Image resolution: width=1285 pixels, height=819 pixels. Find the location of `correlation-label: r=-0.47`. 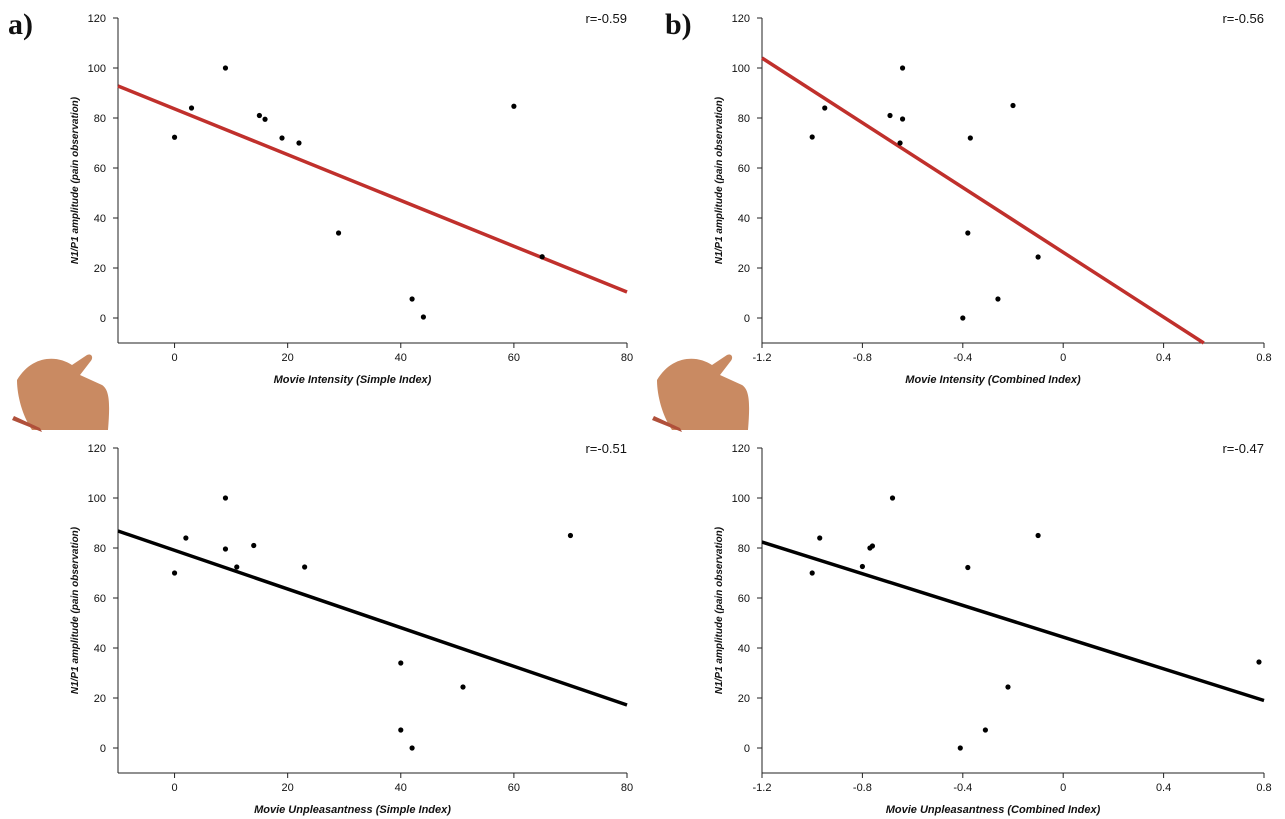

correlation-label: r=-0.47 is located at coordinates (1243, 448).